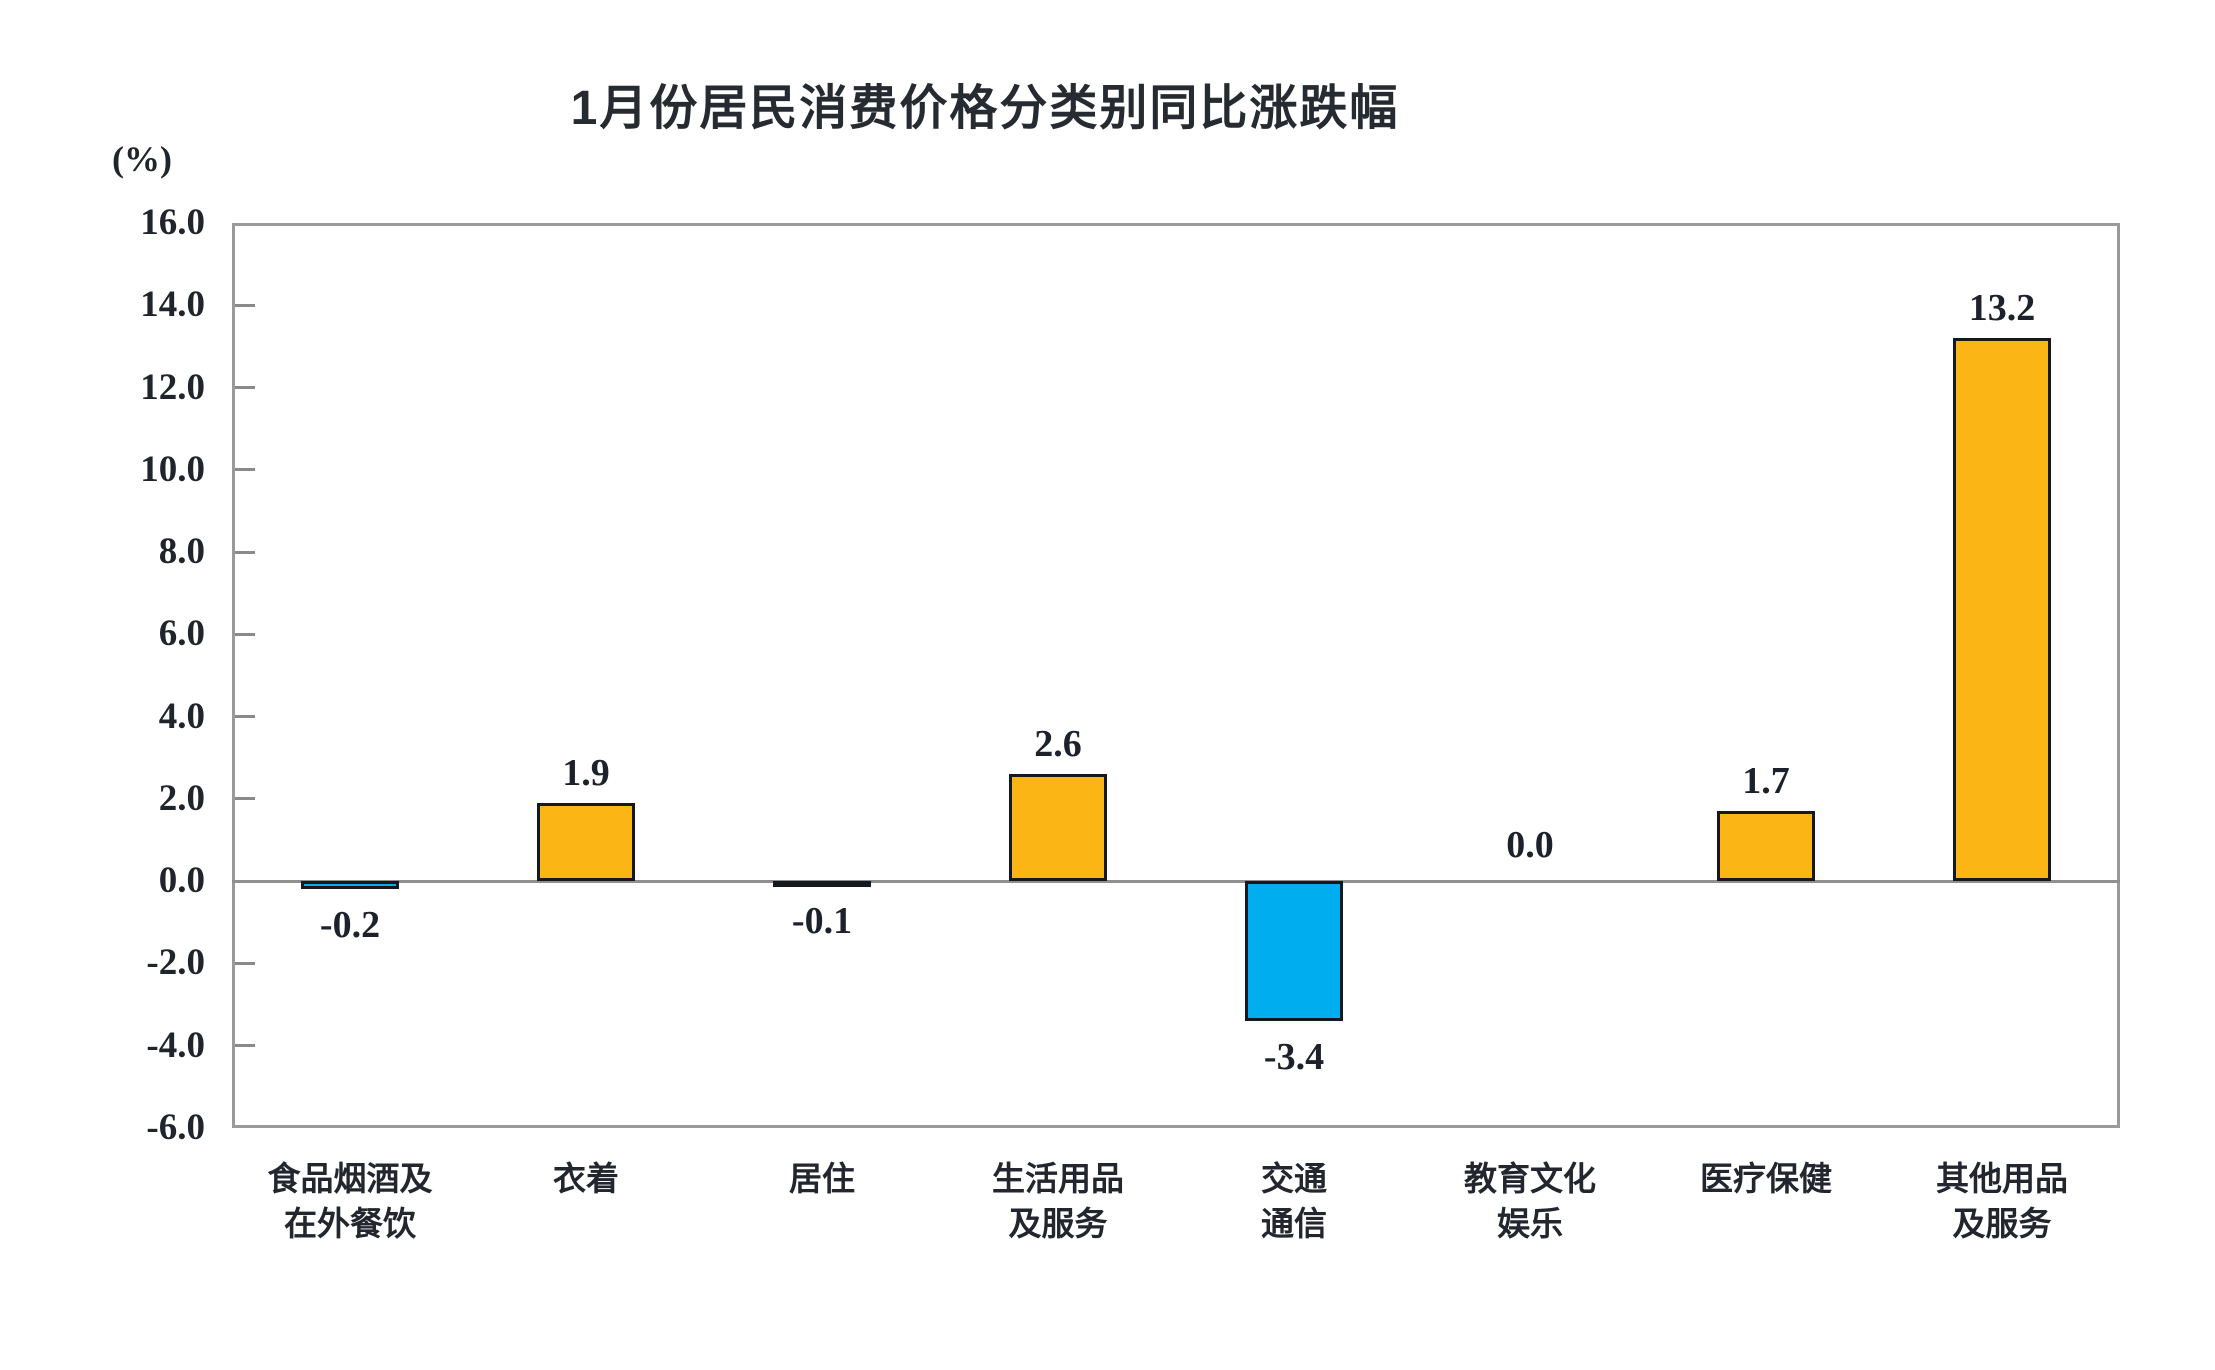 This screenshot has height=1370, width=2215. I want to click on y-tick-label: 2.0, so click(181, 798).